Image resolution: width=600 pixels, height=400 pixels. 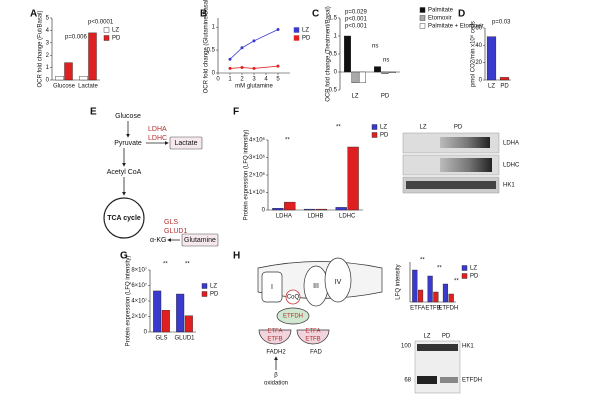 I want to click on annotation: p=0.006, so click(x=76, y=38).